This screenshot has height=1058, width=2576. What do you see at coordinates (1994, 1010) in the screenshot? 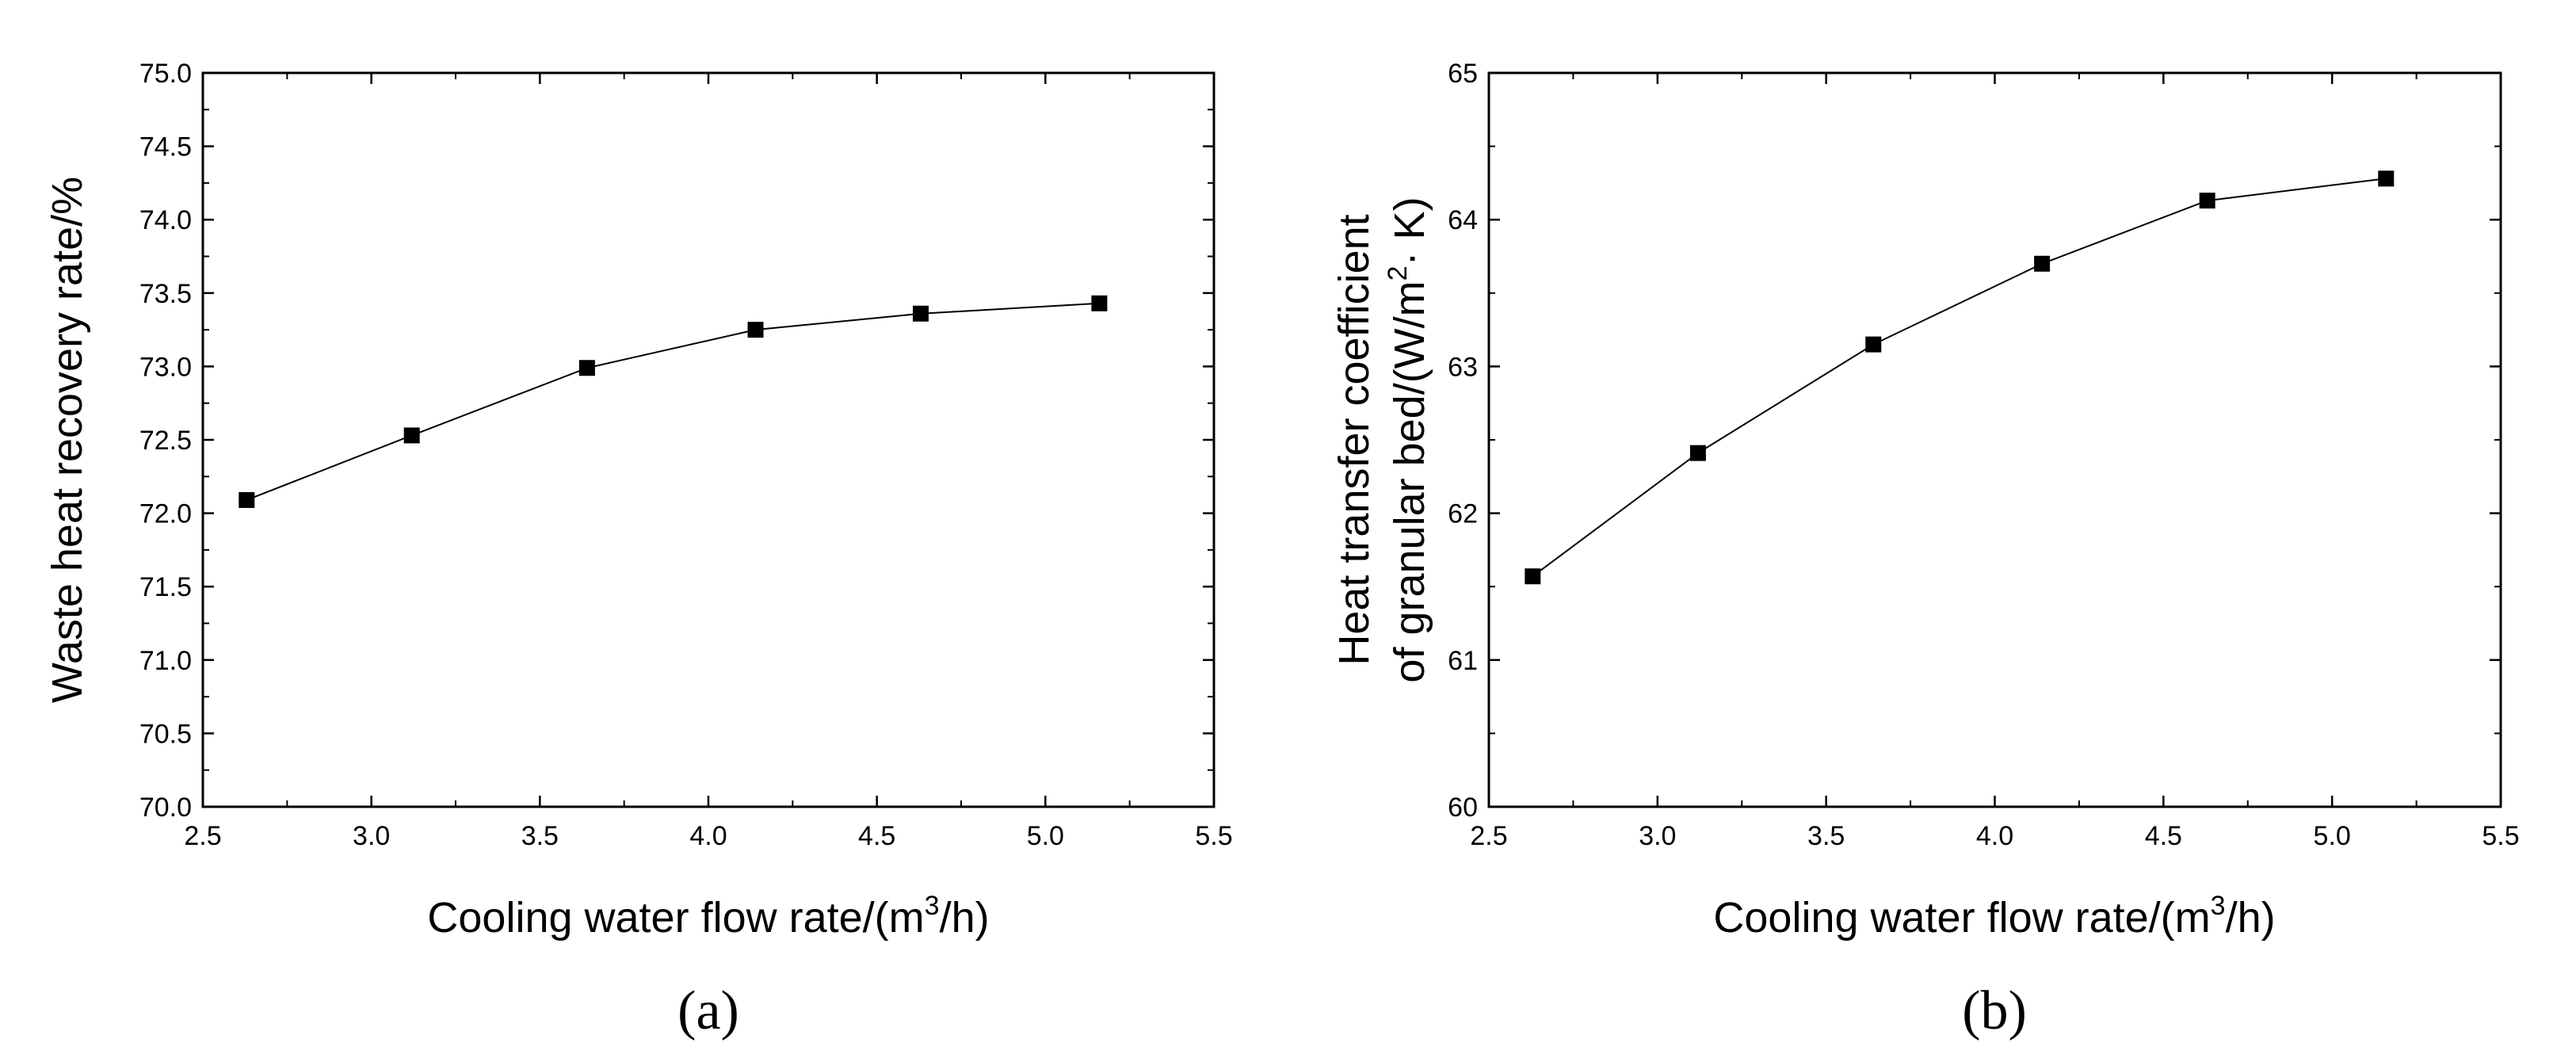
I see `panel-label-b: (b)` at bounding box center [1994, 1010].